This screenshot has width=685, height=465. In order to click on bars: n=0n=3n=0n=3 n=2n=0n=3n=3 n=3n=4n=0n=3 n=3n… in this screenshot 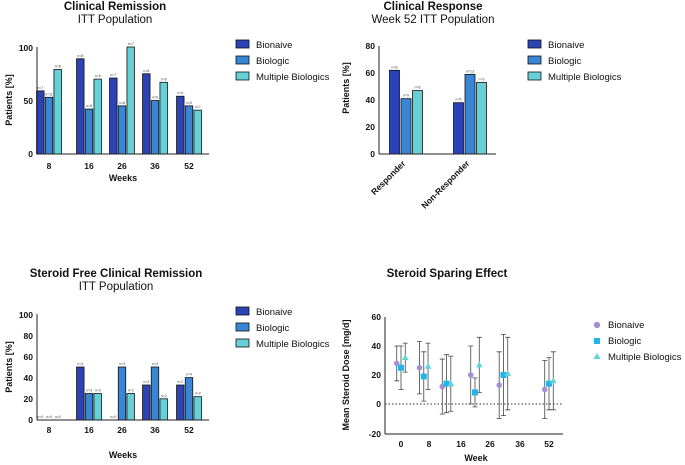, I will do `click(119, 391)`.